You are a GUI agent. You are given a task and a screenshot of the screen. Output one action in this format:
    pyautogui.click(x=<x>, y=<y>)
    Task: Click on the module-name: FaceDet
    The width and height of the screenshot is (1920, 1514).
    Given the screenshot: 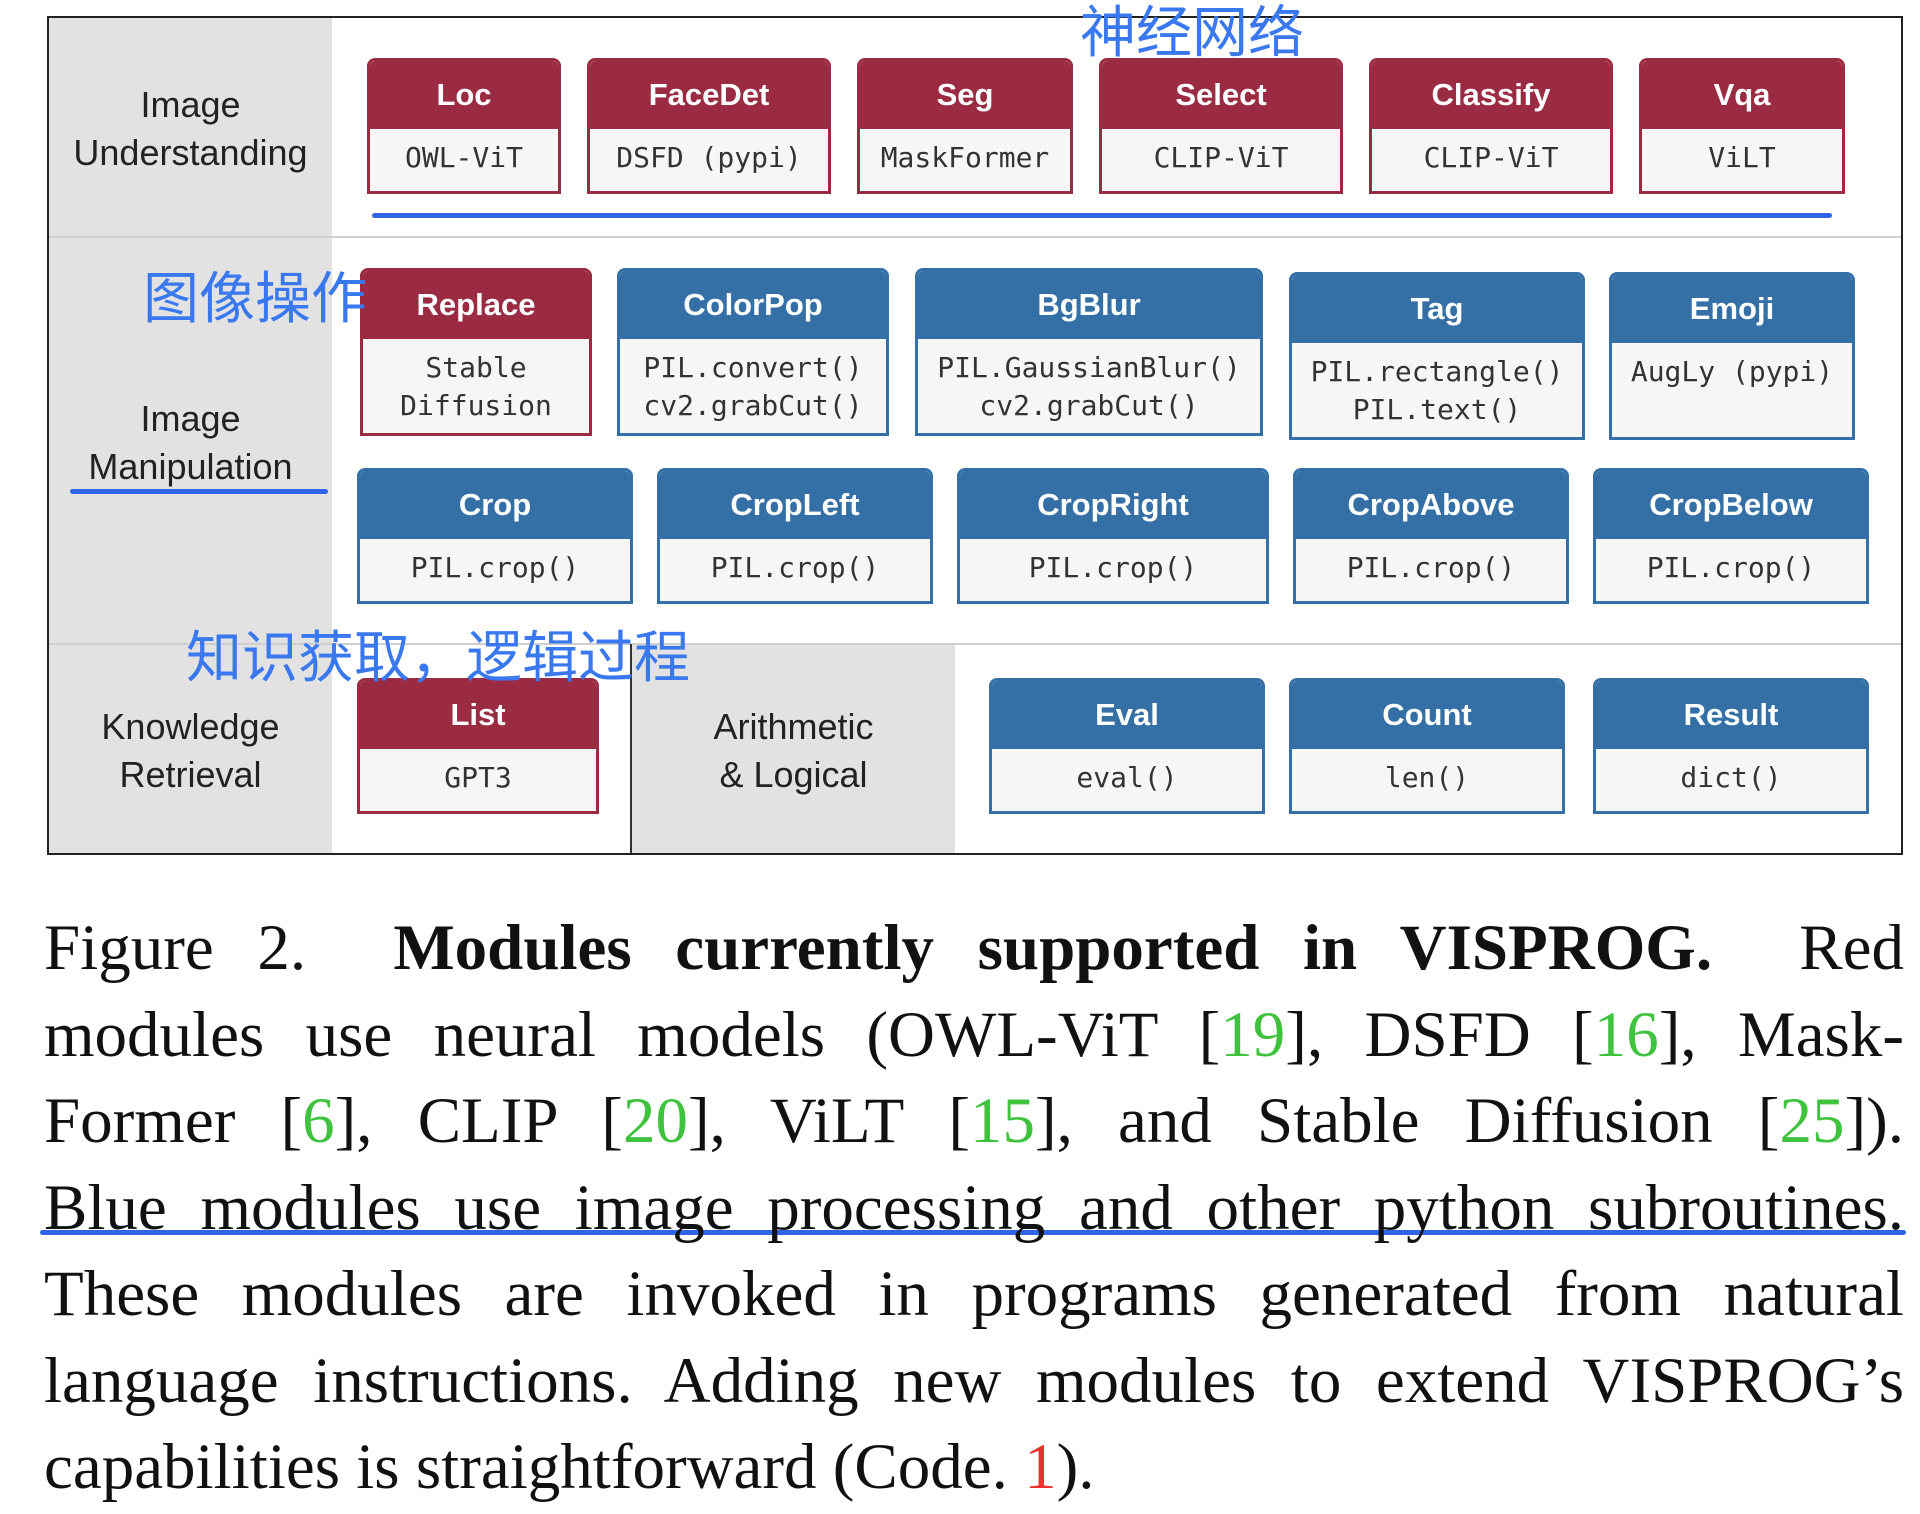 What is the action you would take?
    pyautogui.click(x=709, y=95)
    